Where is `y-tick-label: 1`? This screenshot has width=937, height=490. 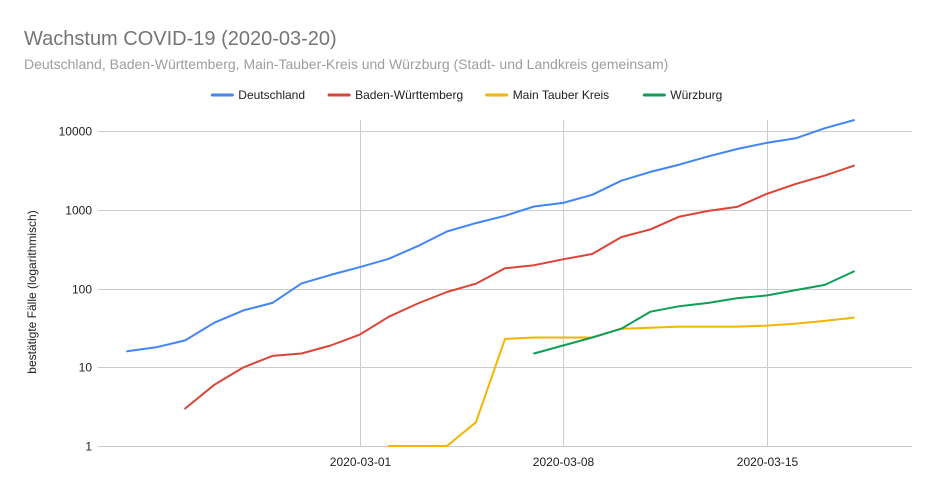
y-tick-label: 1 is located at coordinates (88, 447).